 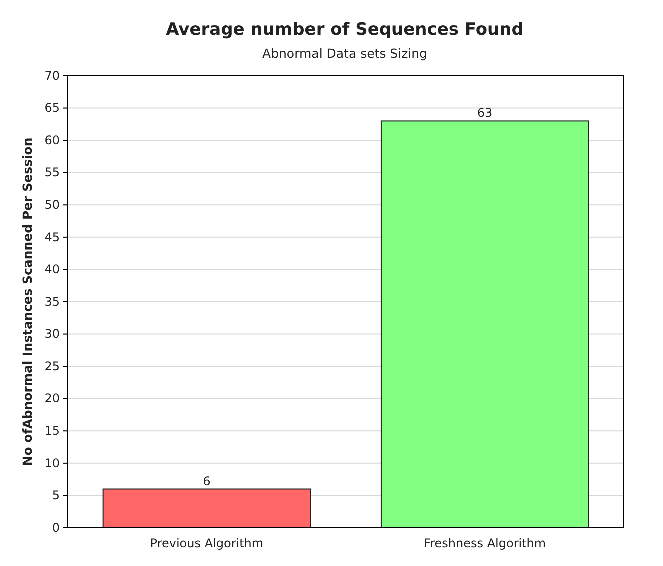 What do you see at coordinates (52, 140) in the screenshot?
I see `y-tick-label: 60` at bounding box center [52, 140].